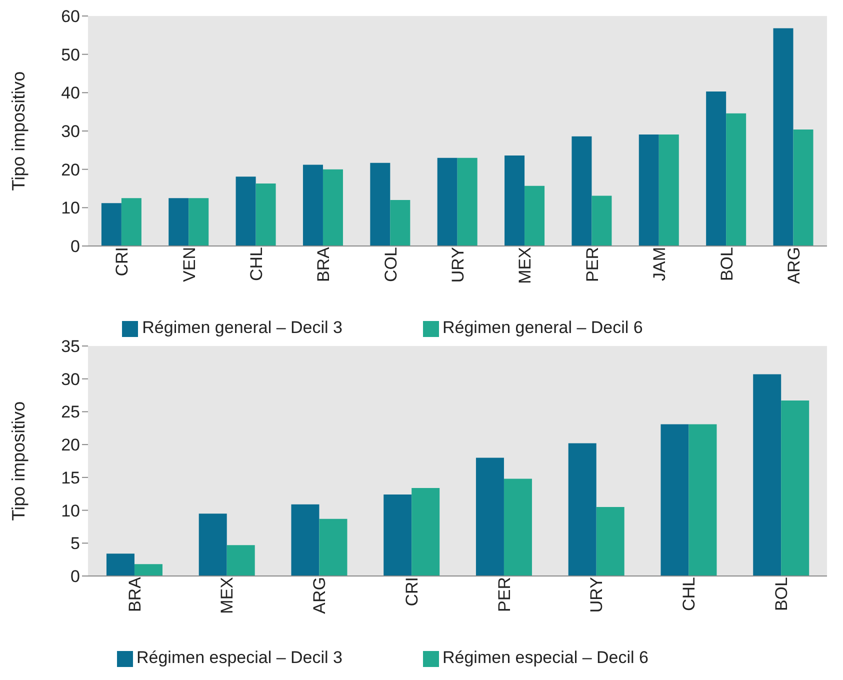 This screenshot has width=843, height=680. Describe the element at coordinates (390, 264) in the screenshot. I see `x-tick-label: COL` at that location.